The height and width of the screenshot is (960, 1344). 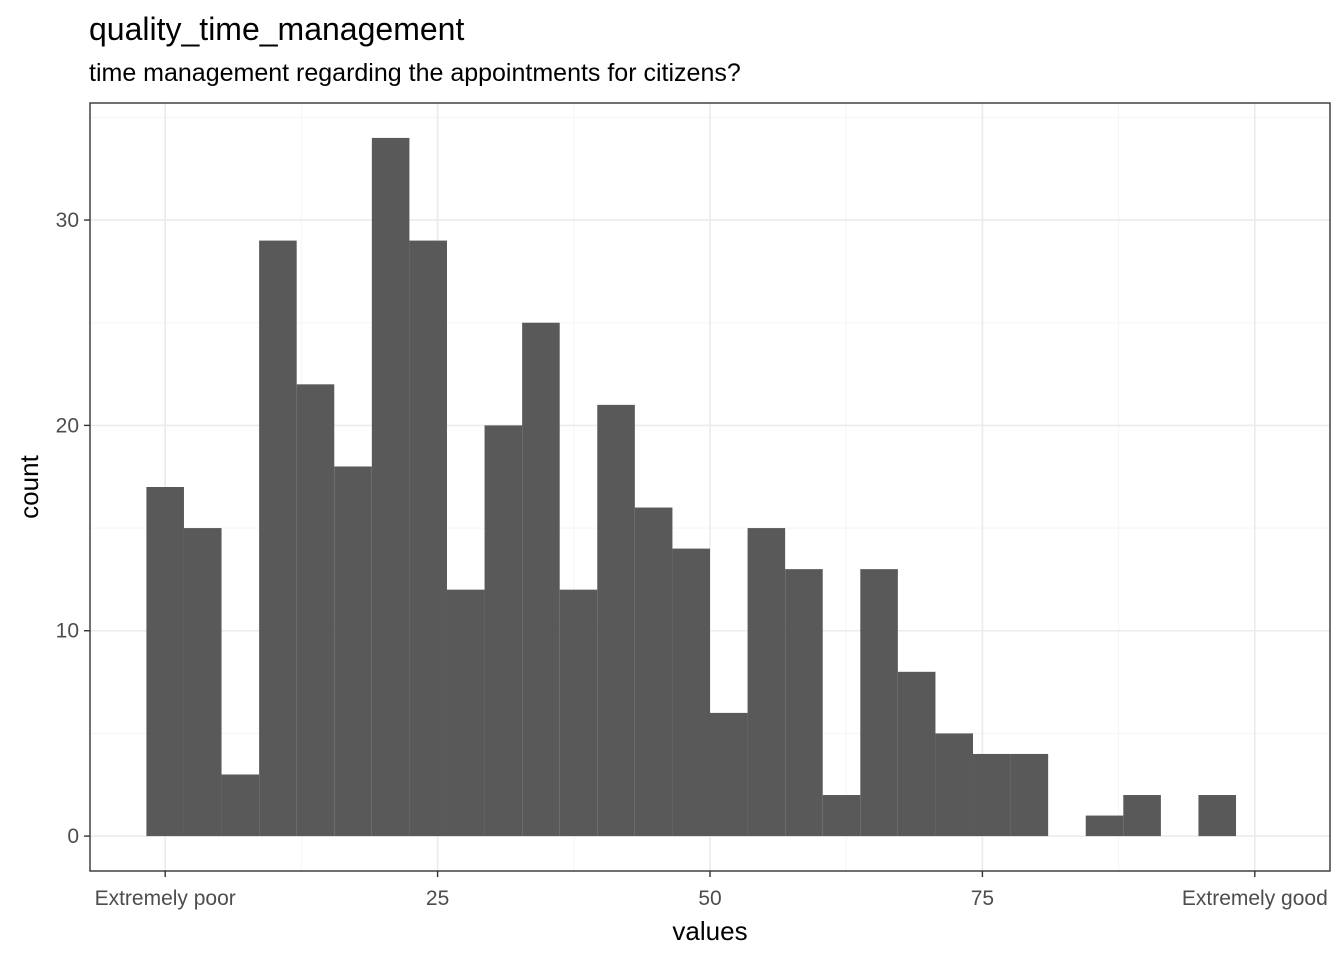 What do you see at coordinates (73, 836) in the screenshot?
I see `y-tick-label: 0` at bounding box center [73, 836].